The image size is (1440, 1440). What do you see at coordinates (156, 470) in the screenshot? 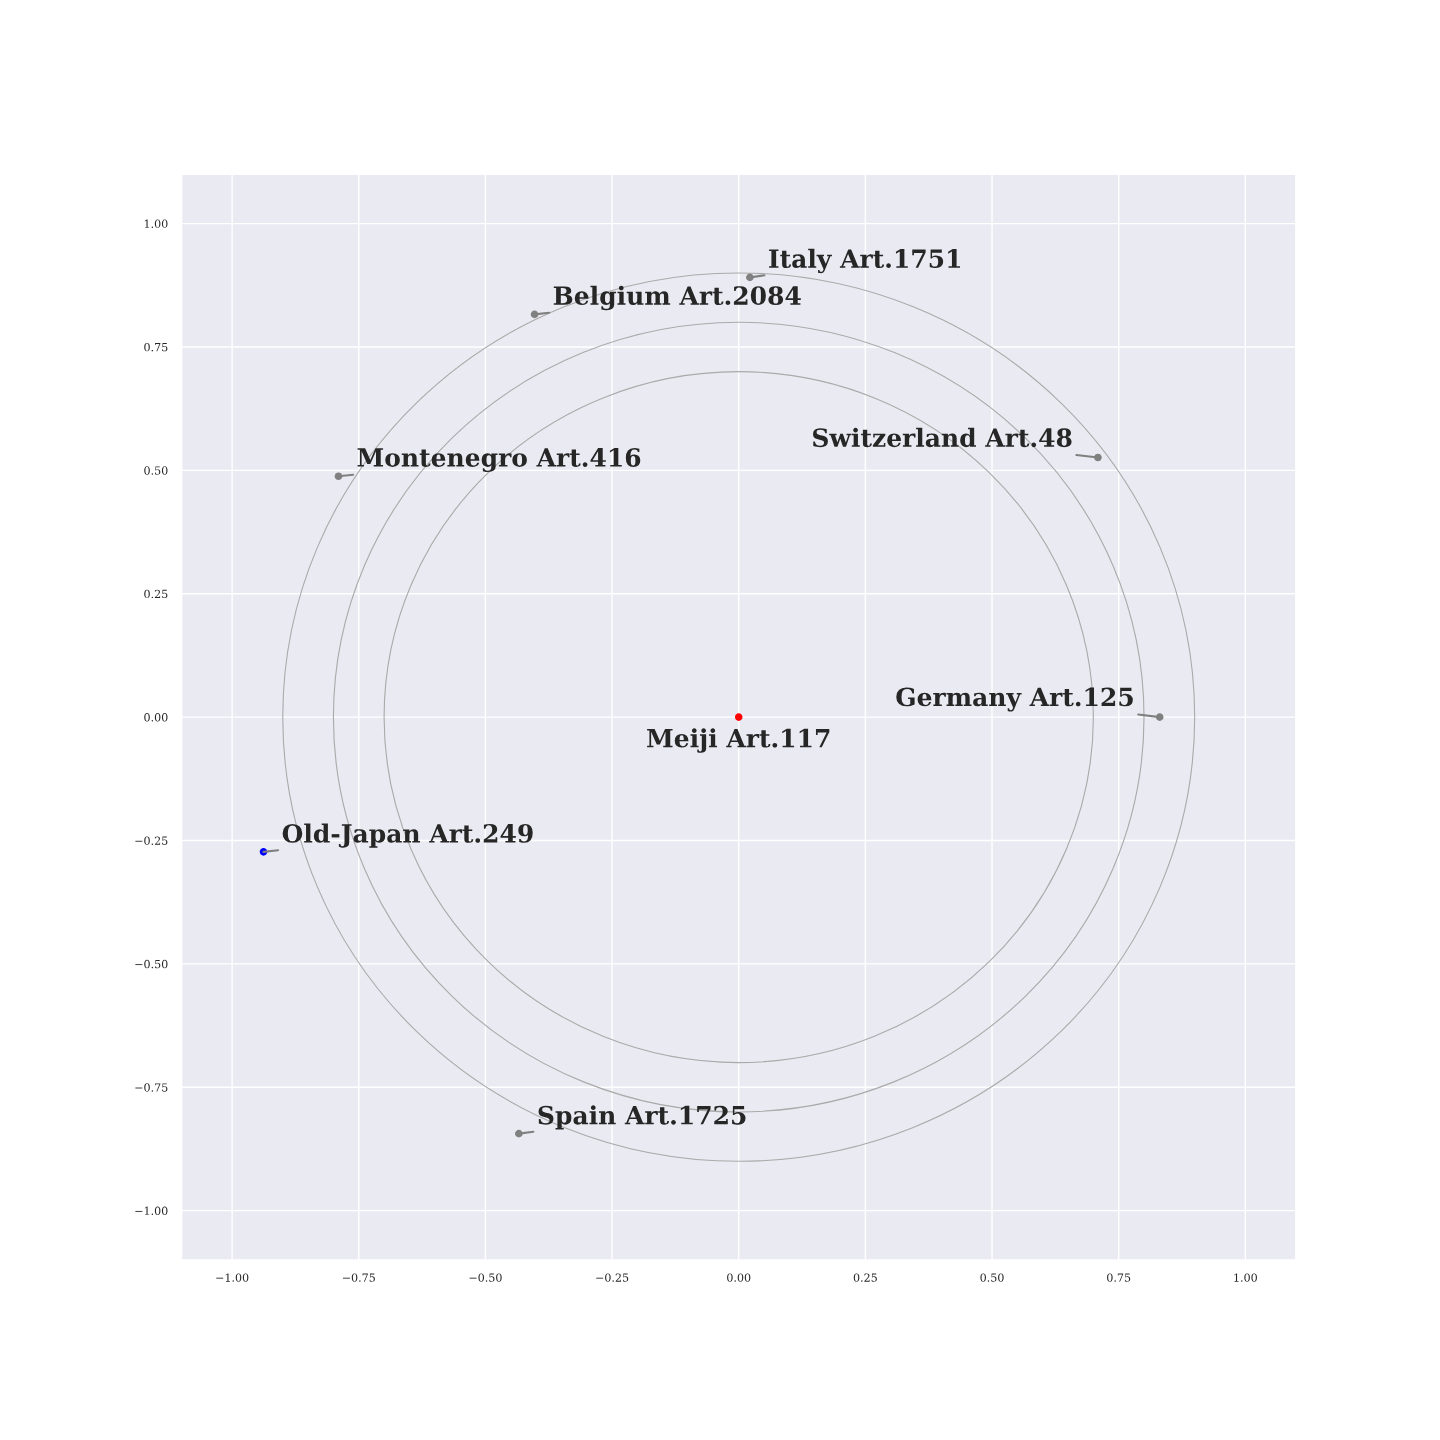
I see `y-tick-label: 0.50` at bounding box center [156, 470].